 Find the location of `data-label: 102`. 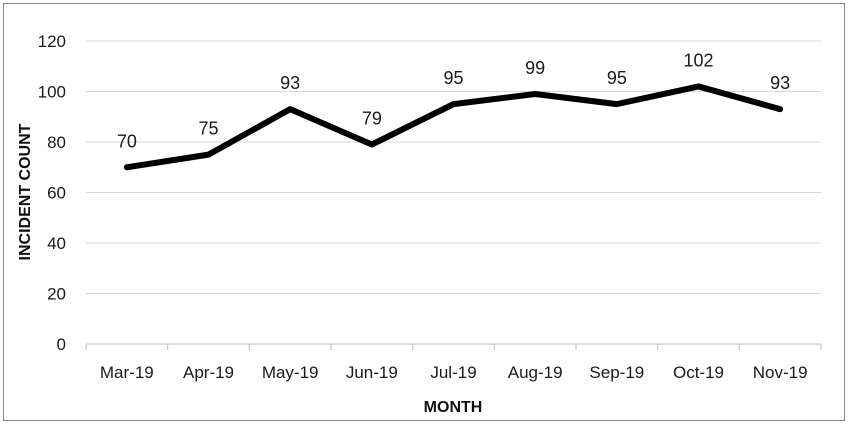

data-label: 102 is located at coordinates (698, 60).